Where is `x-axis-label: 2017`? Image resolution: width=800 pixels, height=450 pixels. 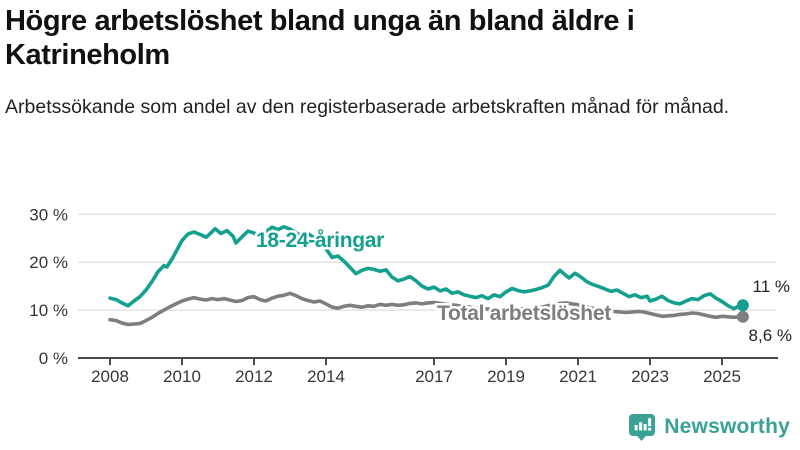
x-axis-label: 2017 is located at coordinates (434, 376).